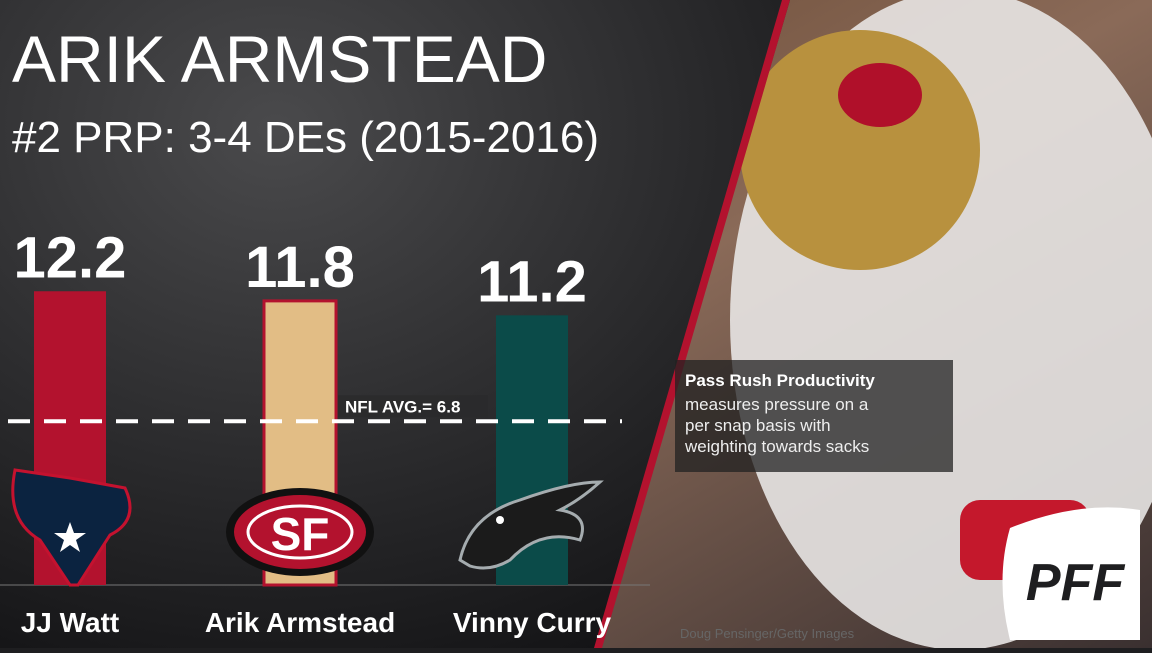 This screenshot has height=653, width=1152. What do you see at coordinates (305, 137) in the screenshot?
I see `subtitle: #2 PRP: 3-4 DEs (2015-2016)` at bounding box center [305, 137].